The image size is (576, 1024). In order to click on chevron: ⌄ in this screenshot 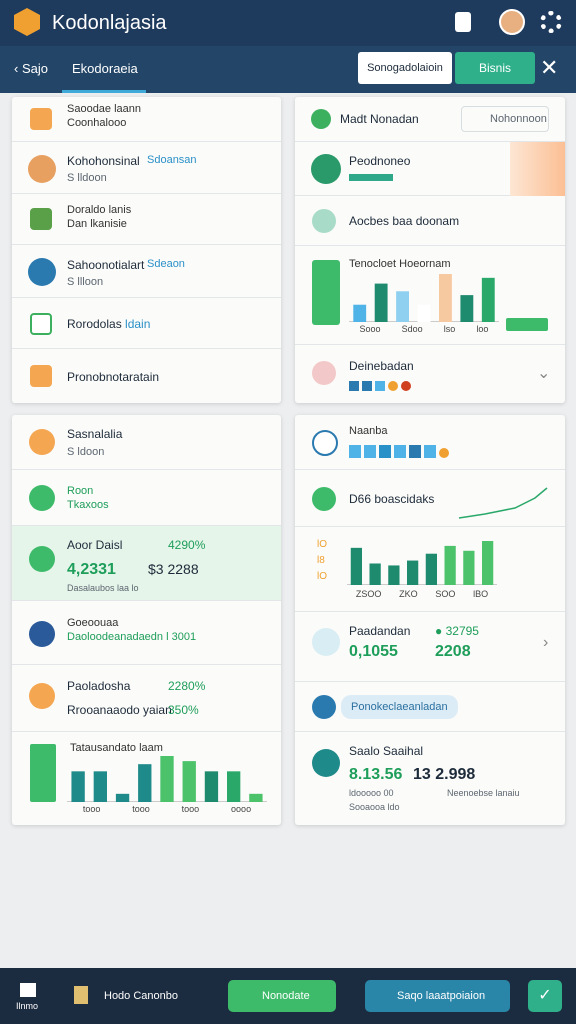, I will do `click(544, 373)`.